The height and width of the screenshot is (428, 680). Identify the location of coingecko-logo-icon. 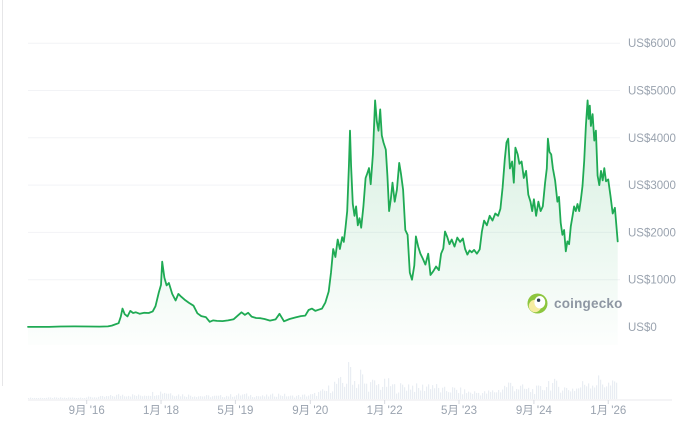
(537, 303).